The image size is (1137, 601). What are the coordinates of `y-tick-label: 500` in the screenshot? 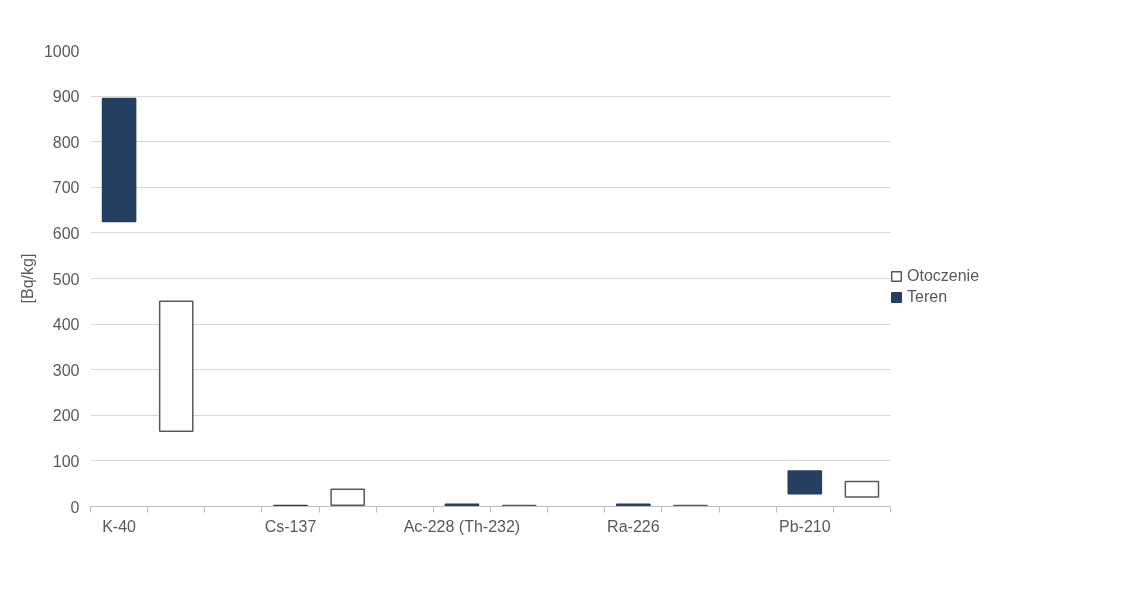 It's located at (66, 279).